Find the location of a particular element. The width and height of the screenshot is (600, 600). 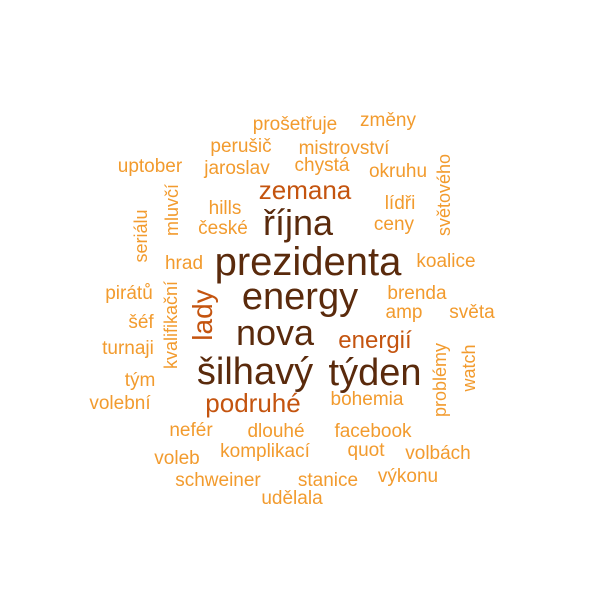

cloud-word: prezidenta is located at coordinates (309, 262).